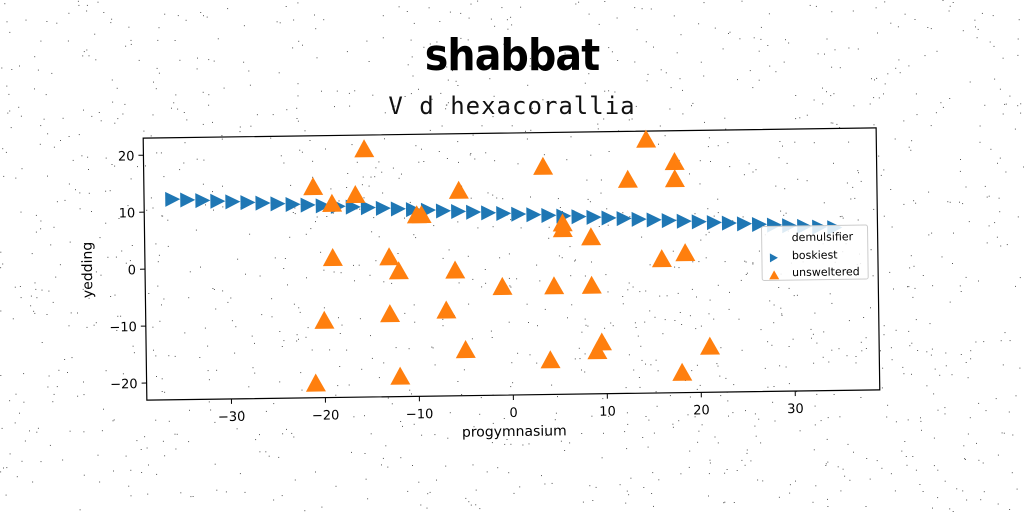  I want to click on y-tick-label: −10, so click(123, 327).